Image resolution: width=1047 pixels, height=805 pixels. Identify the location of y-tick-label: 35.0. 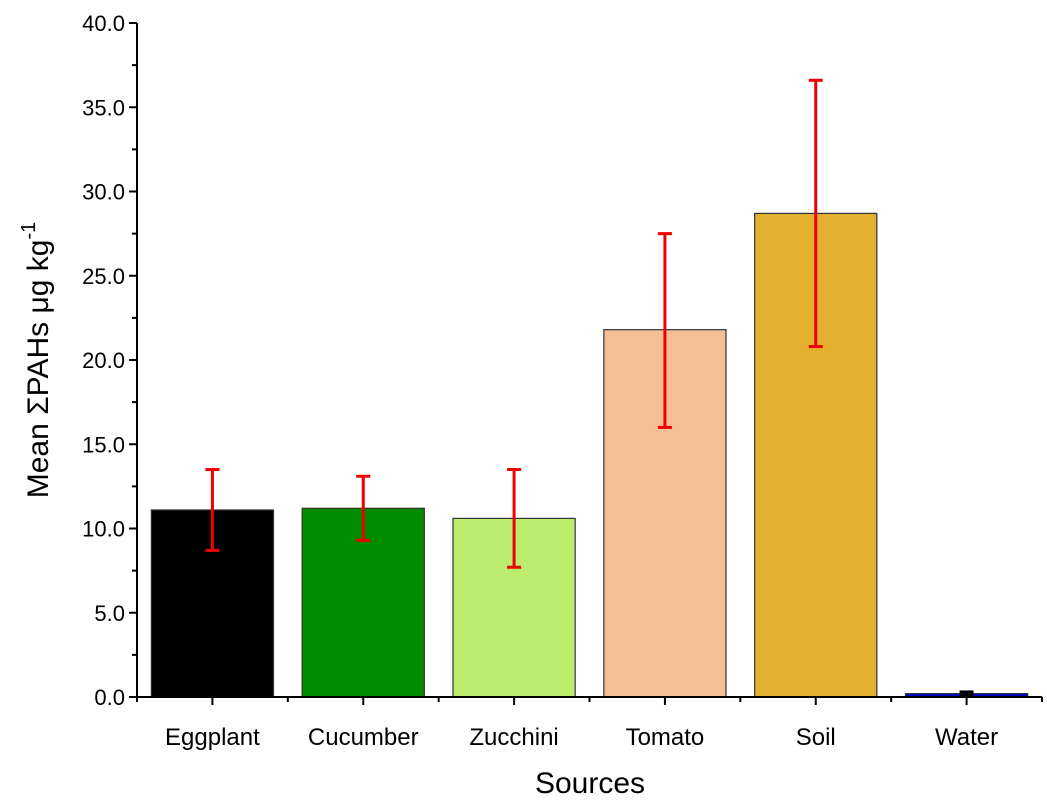
(103, 107).